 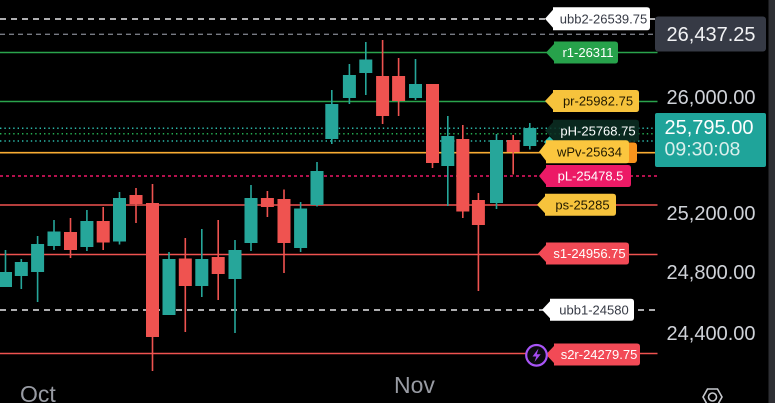 What do you see at coordinates (711, 35) in the screenshot?
I see `svg-text: 26,437.25` at bounding box center [711, 35].